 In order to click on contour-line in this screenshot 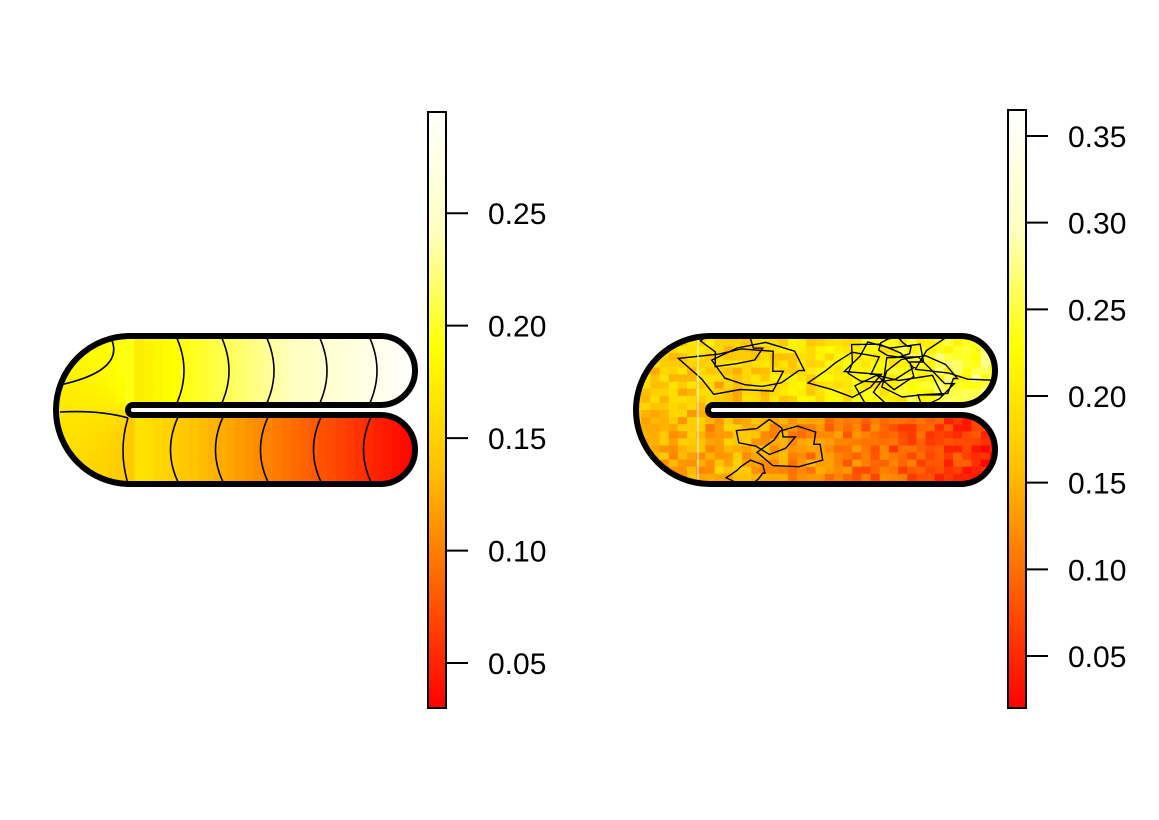, I will do `click(224, 372)`.